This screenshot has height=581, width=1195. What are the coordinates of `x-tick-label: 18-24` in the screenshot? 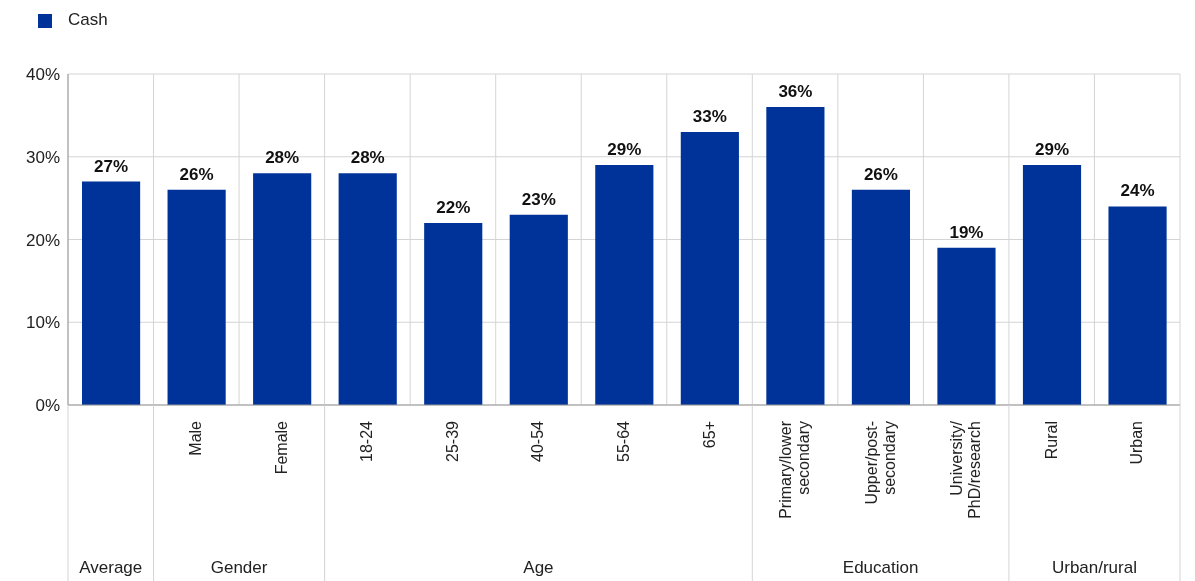 It's located at (367, 441).